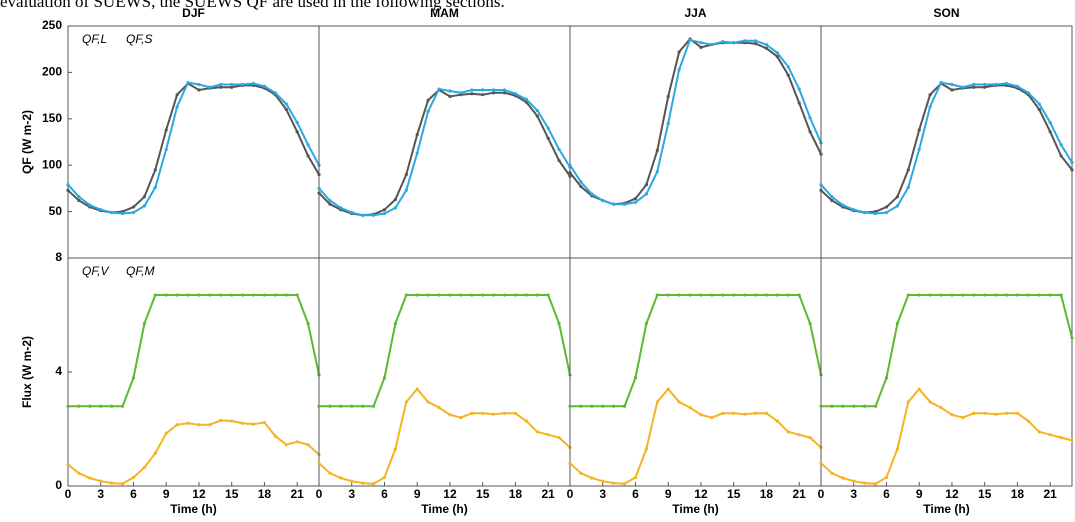 Image resolution: width=1075 pixels, height=522 pixels. What do you see at coordinates (52, 25) in the screenshot?
I see `y-tick-label: 250` at bounding box center [52, 25].